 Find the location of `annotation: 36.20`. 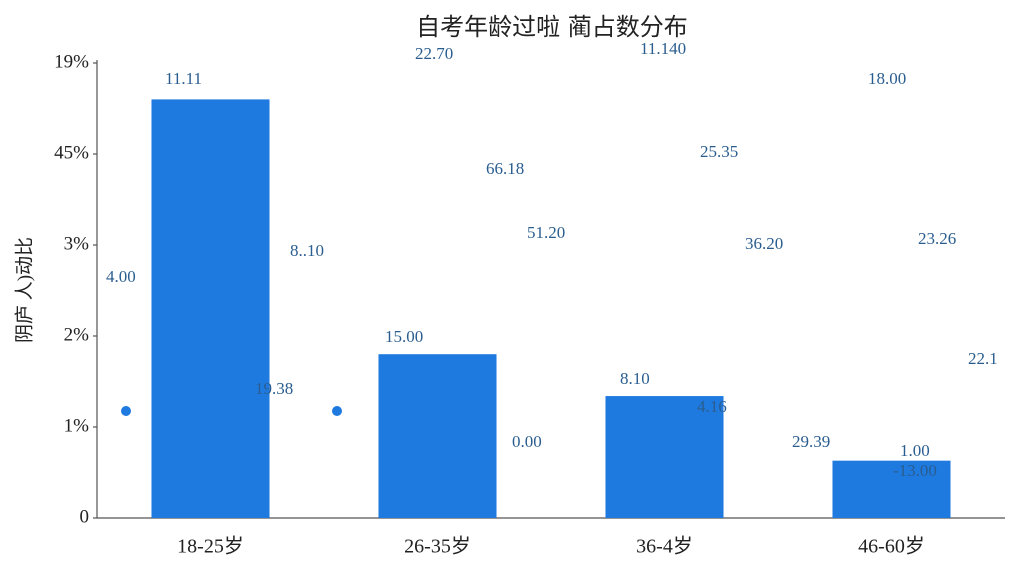

annotation: 36.20 is located at coordinates (764, 243).